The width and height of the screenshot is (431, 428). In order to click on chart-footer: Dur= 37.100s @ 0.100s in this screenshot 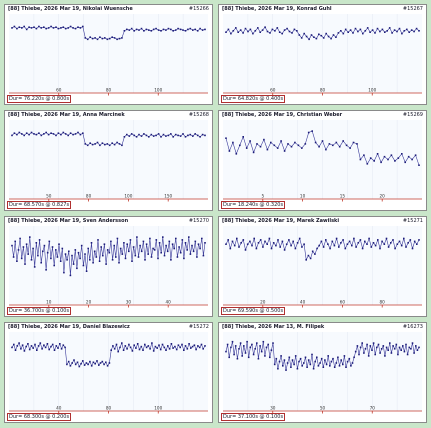, I will do `click(253, 417)`.